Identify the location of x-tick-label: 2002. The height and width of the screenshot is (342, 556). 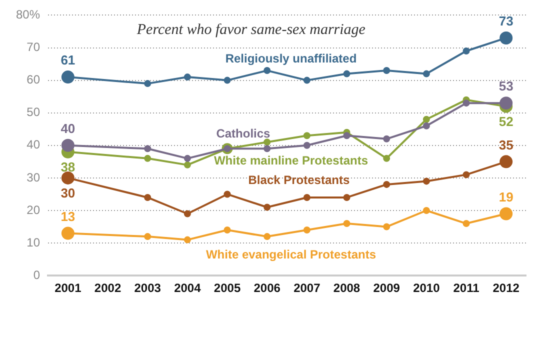
(108, 288).